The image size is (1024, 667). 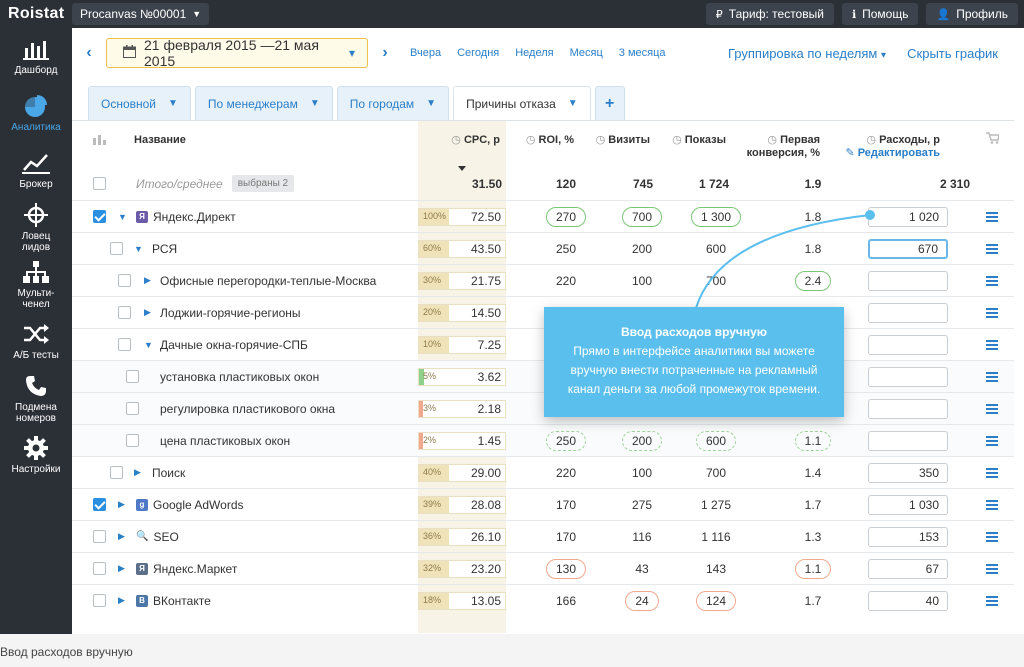 I want to click on row-name: установка пластиковых окон, so click(x=239, y=376).